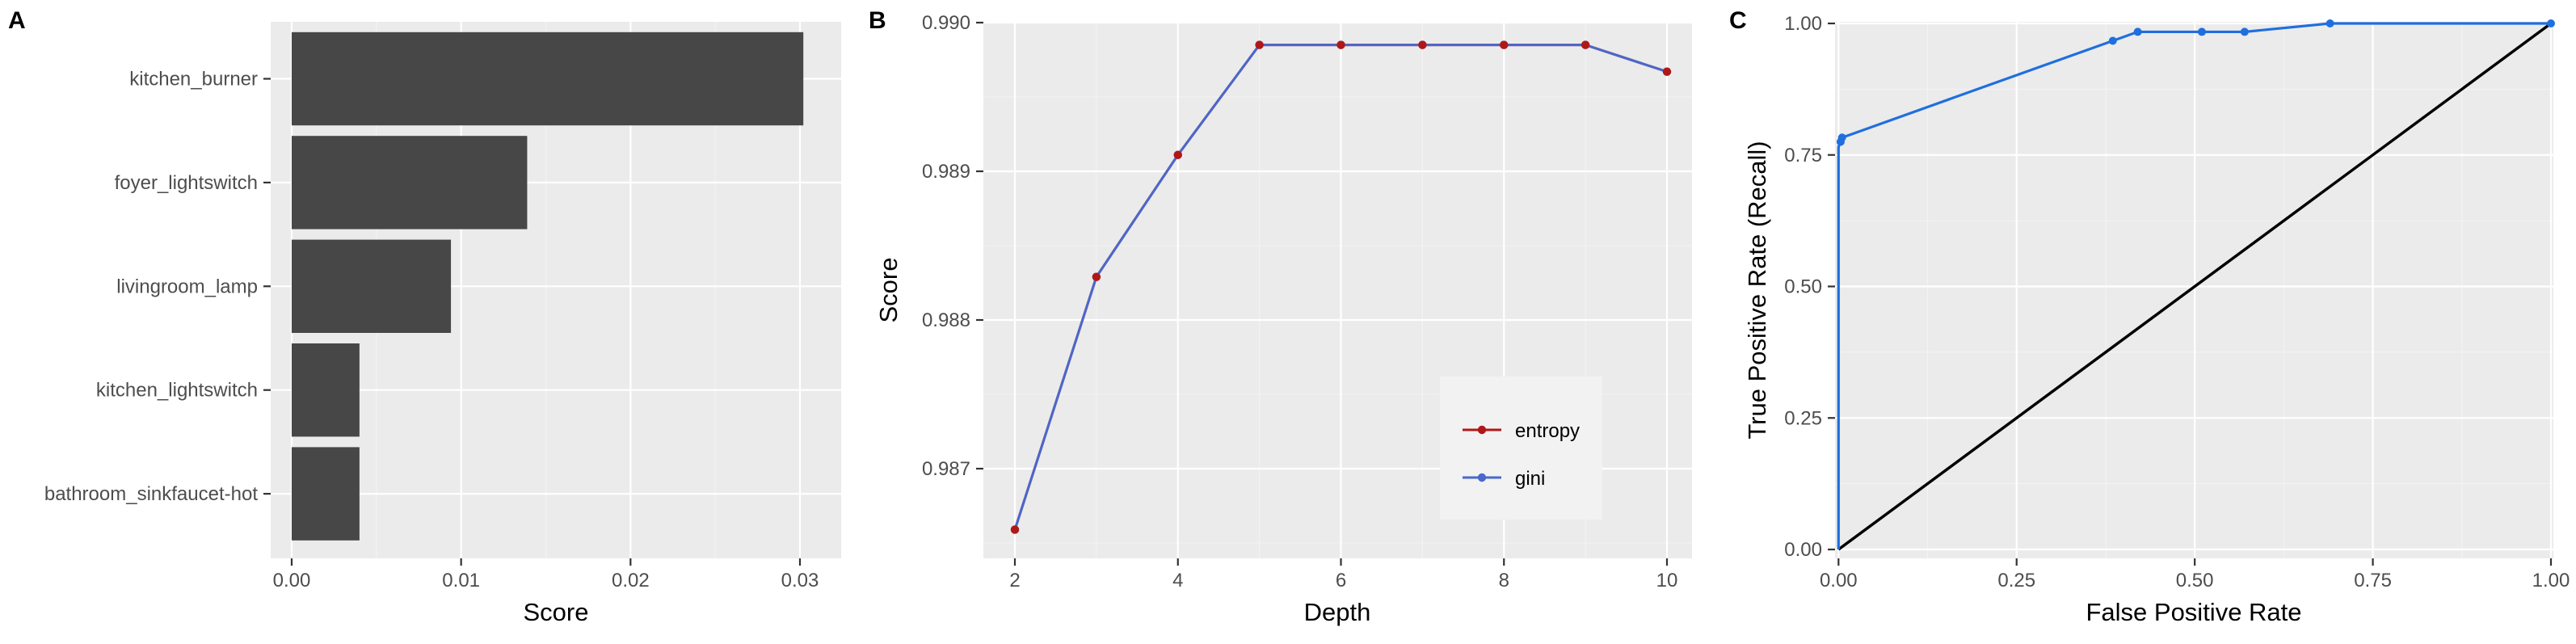 This screenshot has width=2576, height=644. What do you see at coordinates (193, 79) in the screenshot?
I see `panel-a-y-tick-label: kitchen_burner` at bounding box center [193, 79].